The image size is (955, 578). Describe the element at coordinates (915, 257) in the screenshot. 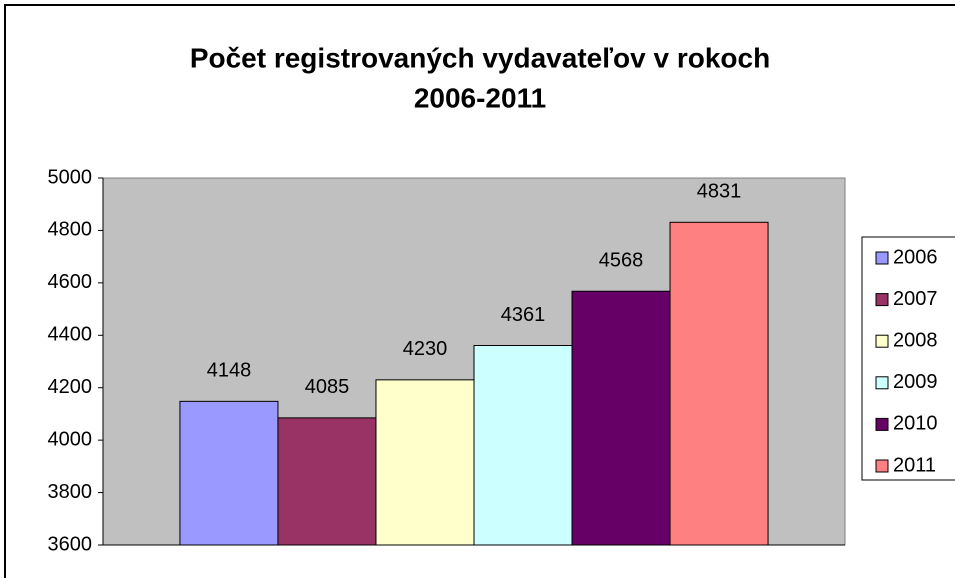

I see `legend-label: 2006` at that location.